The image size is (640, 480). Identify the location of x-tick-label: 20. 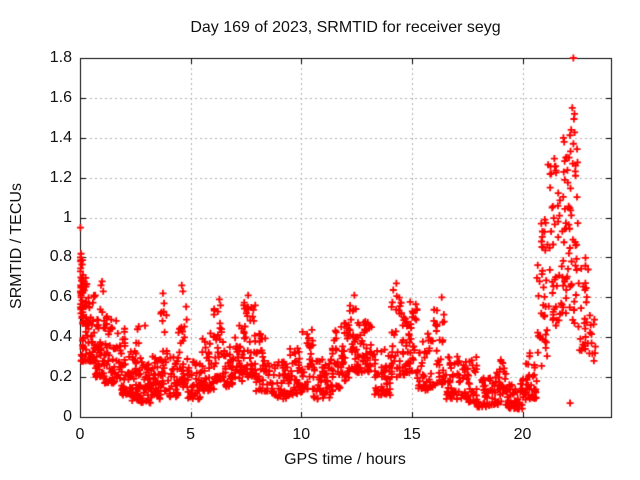
(522, 434).